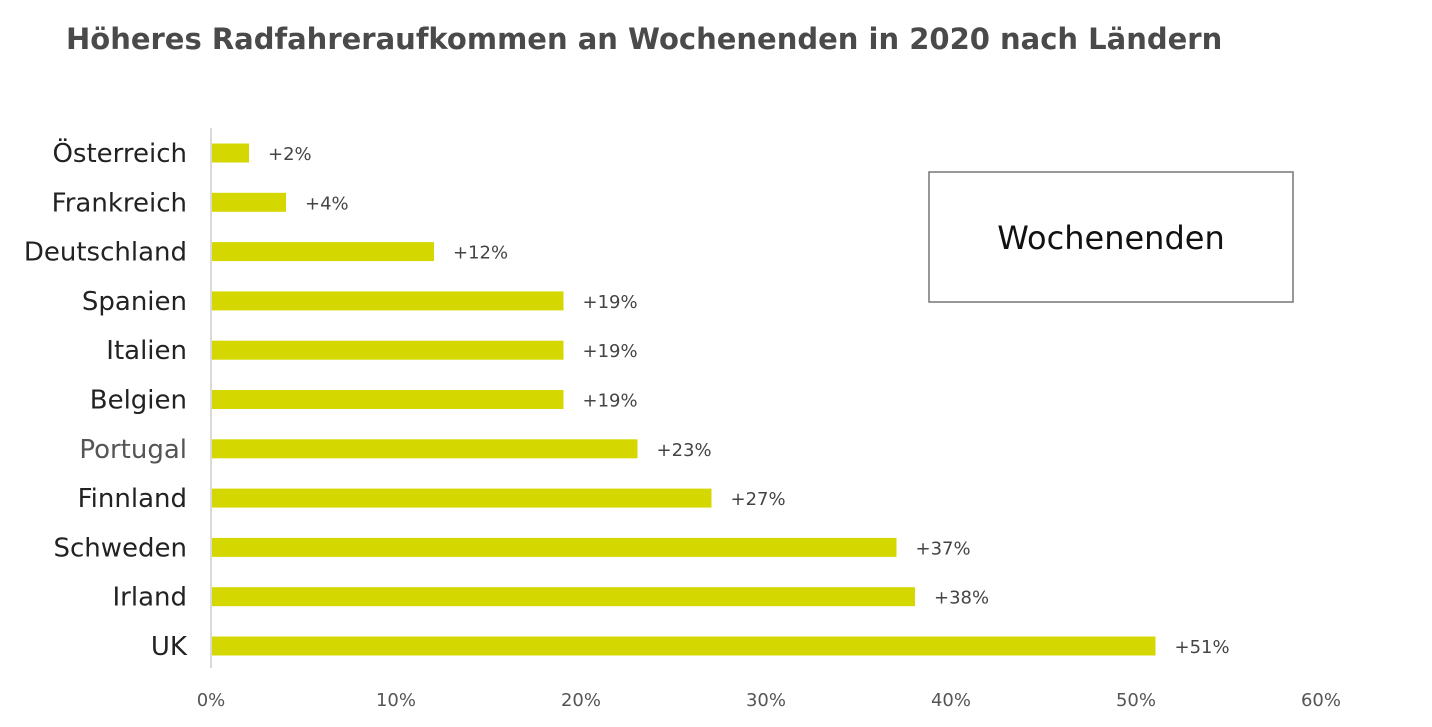 The width and height of the screenshot is (1432, 727). I want to click on legend-entry: Wochenenden, so click(1110, 238).